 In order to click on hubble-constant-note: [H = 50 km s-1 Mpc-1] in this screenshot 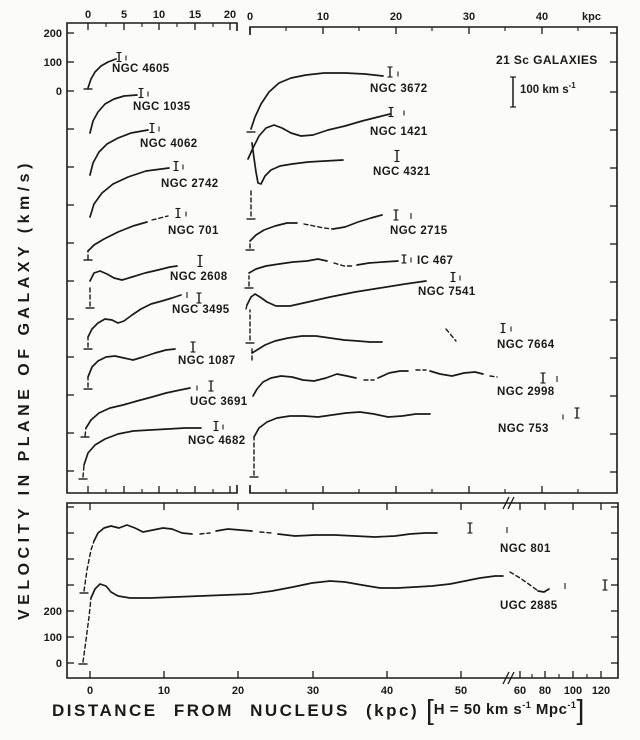, I will do `click(505, 710)`.